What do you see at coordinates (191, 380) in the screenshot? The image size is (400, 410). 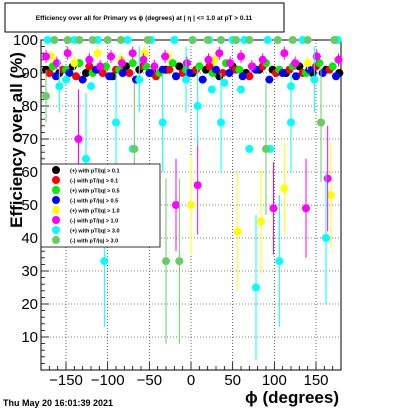 I see `x-tick-label: 0` at bounding box center [191, 380].